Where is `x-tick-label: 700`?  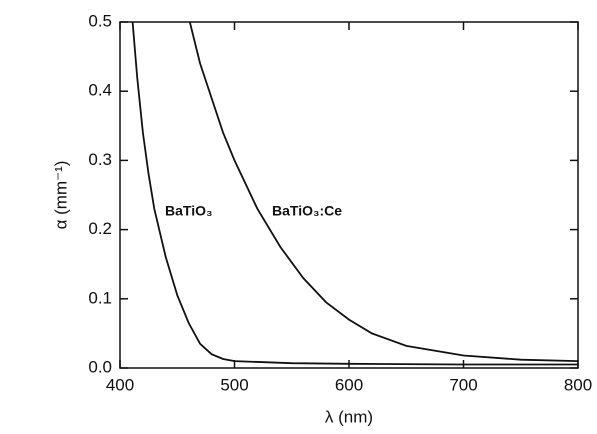 x-tick-label: 700 is located at coordinates (463, 384).